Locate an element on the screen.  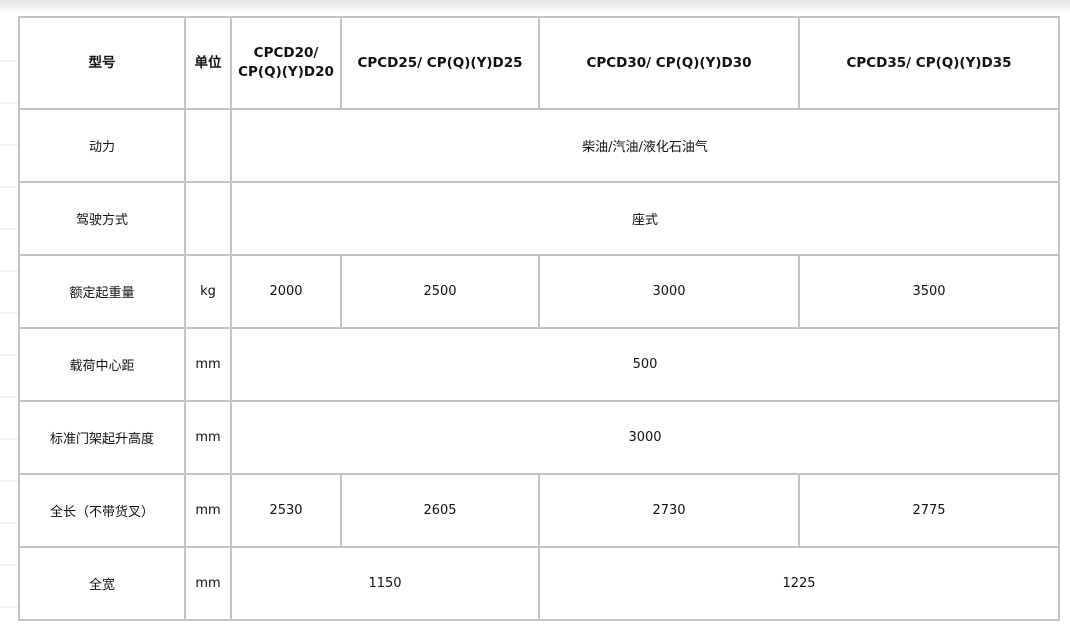
row-value: 座式 is located at coordinates (645, 218).